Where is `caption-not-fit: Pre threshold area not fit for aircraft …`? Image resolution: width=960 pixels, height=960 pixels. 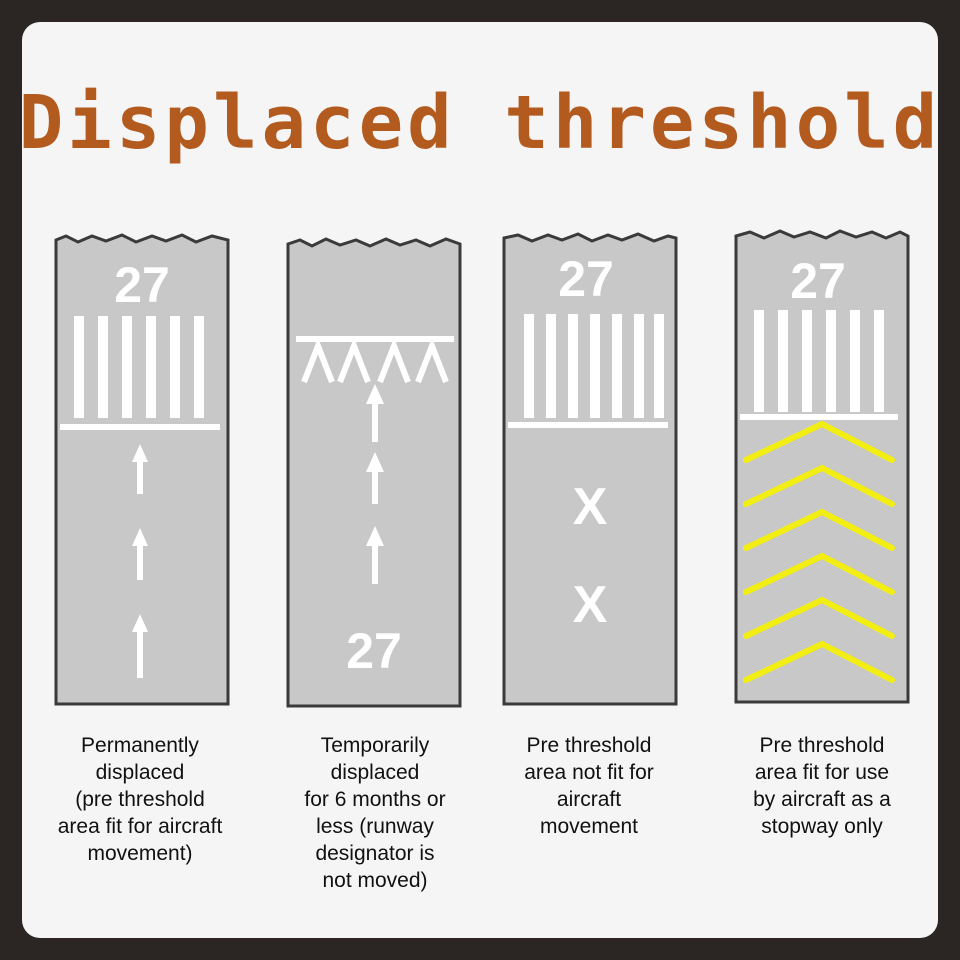 caption-not-fit: Pre threshold area not fit for aircraft … is located at coordinates (589, 786).